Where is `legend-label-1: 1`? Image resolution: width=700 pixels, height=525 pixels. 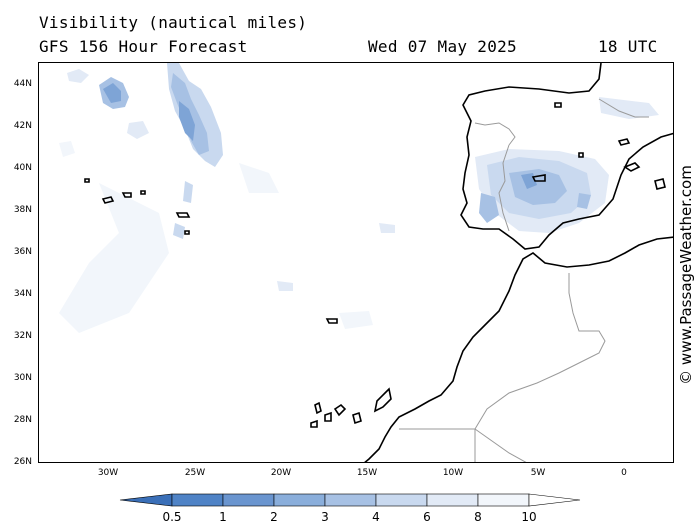
legend-label-1: 1 is located at coordinates (223, 517).